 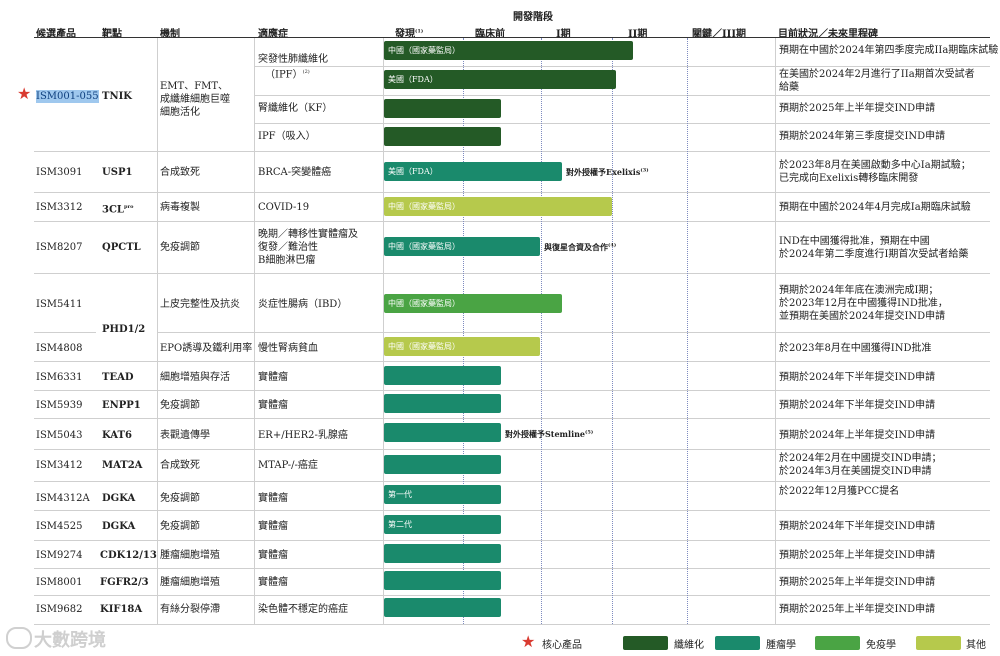 What do you see at coordinates (195, 99) in the screenshot?
I see `mechanism-r1-line2: 成纖維細胞巨噬` at bounding box center [195, 99].